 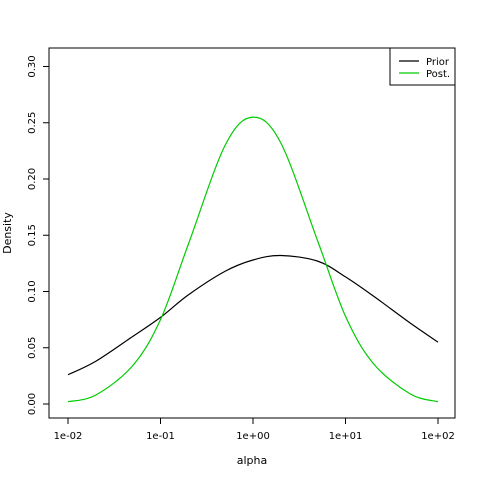 I want to click on y-tick-label: 0.10, so click(x=32, y=291).